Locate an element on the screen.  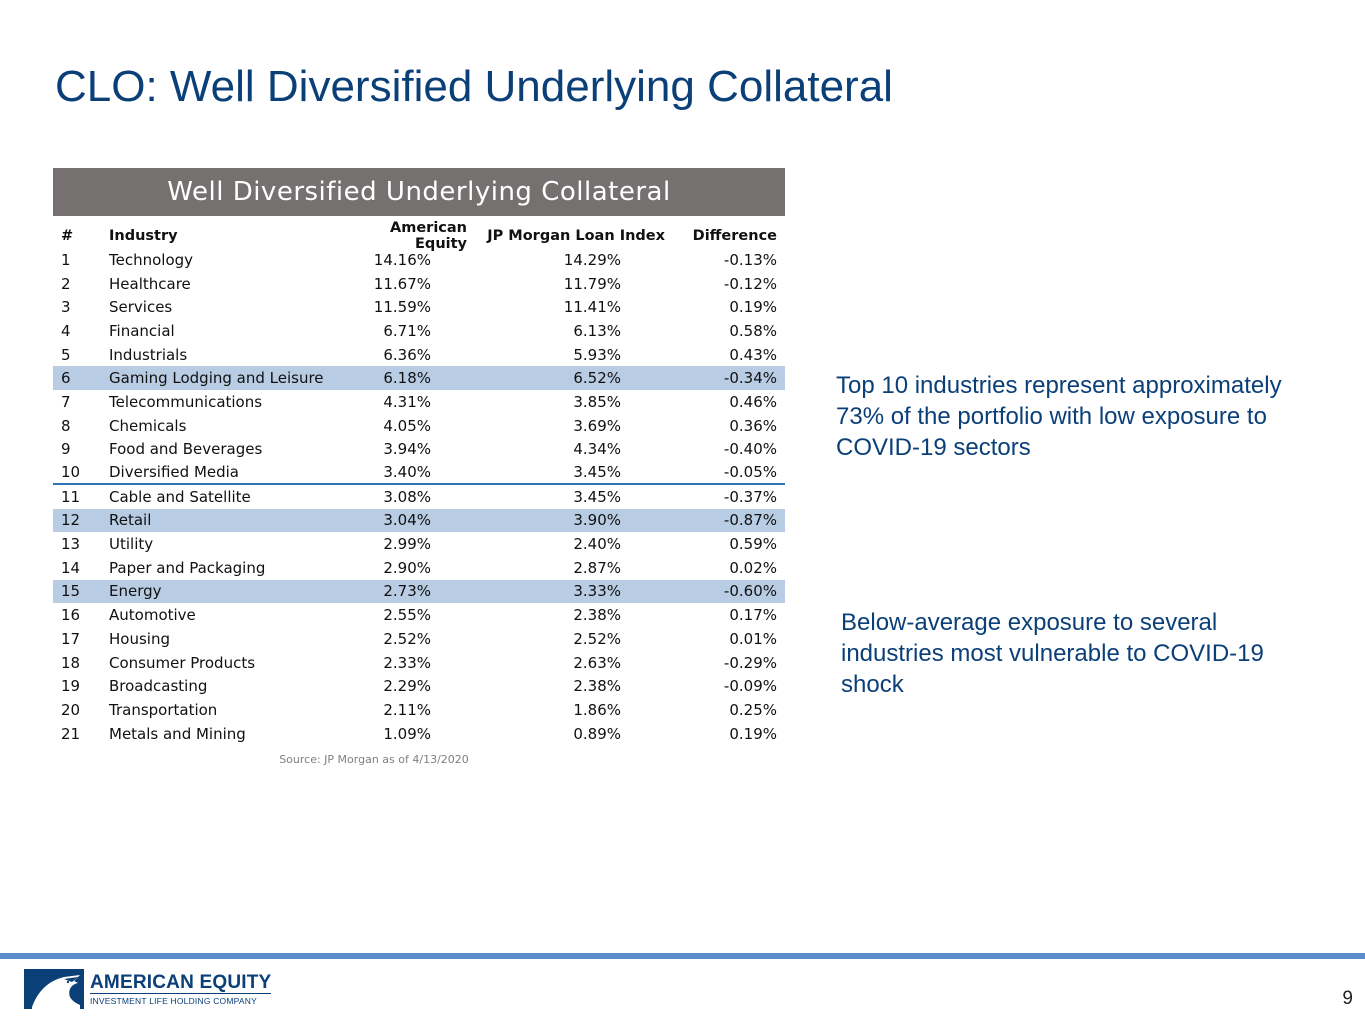
row-industry: Gaming Lodging and Leisure is located at coordinates (216, 378).